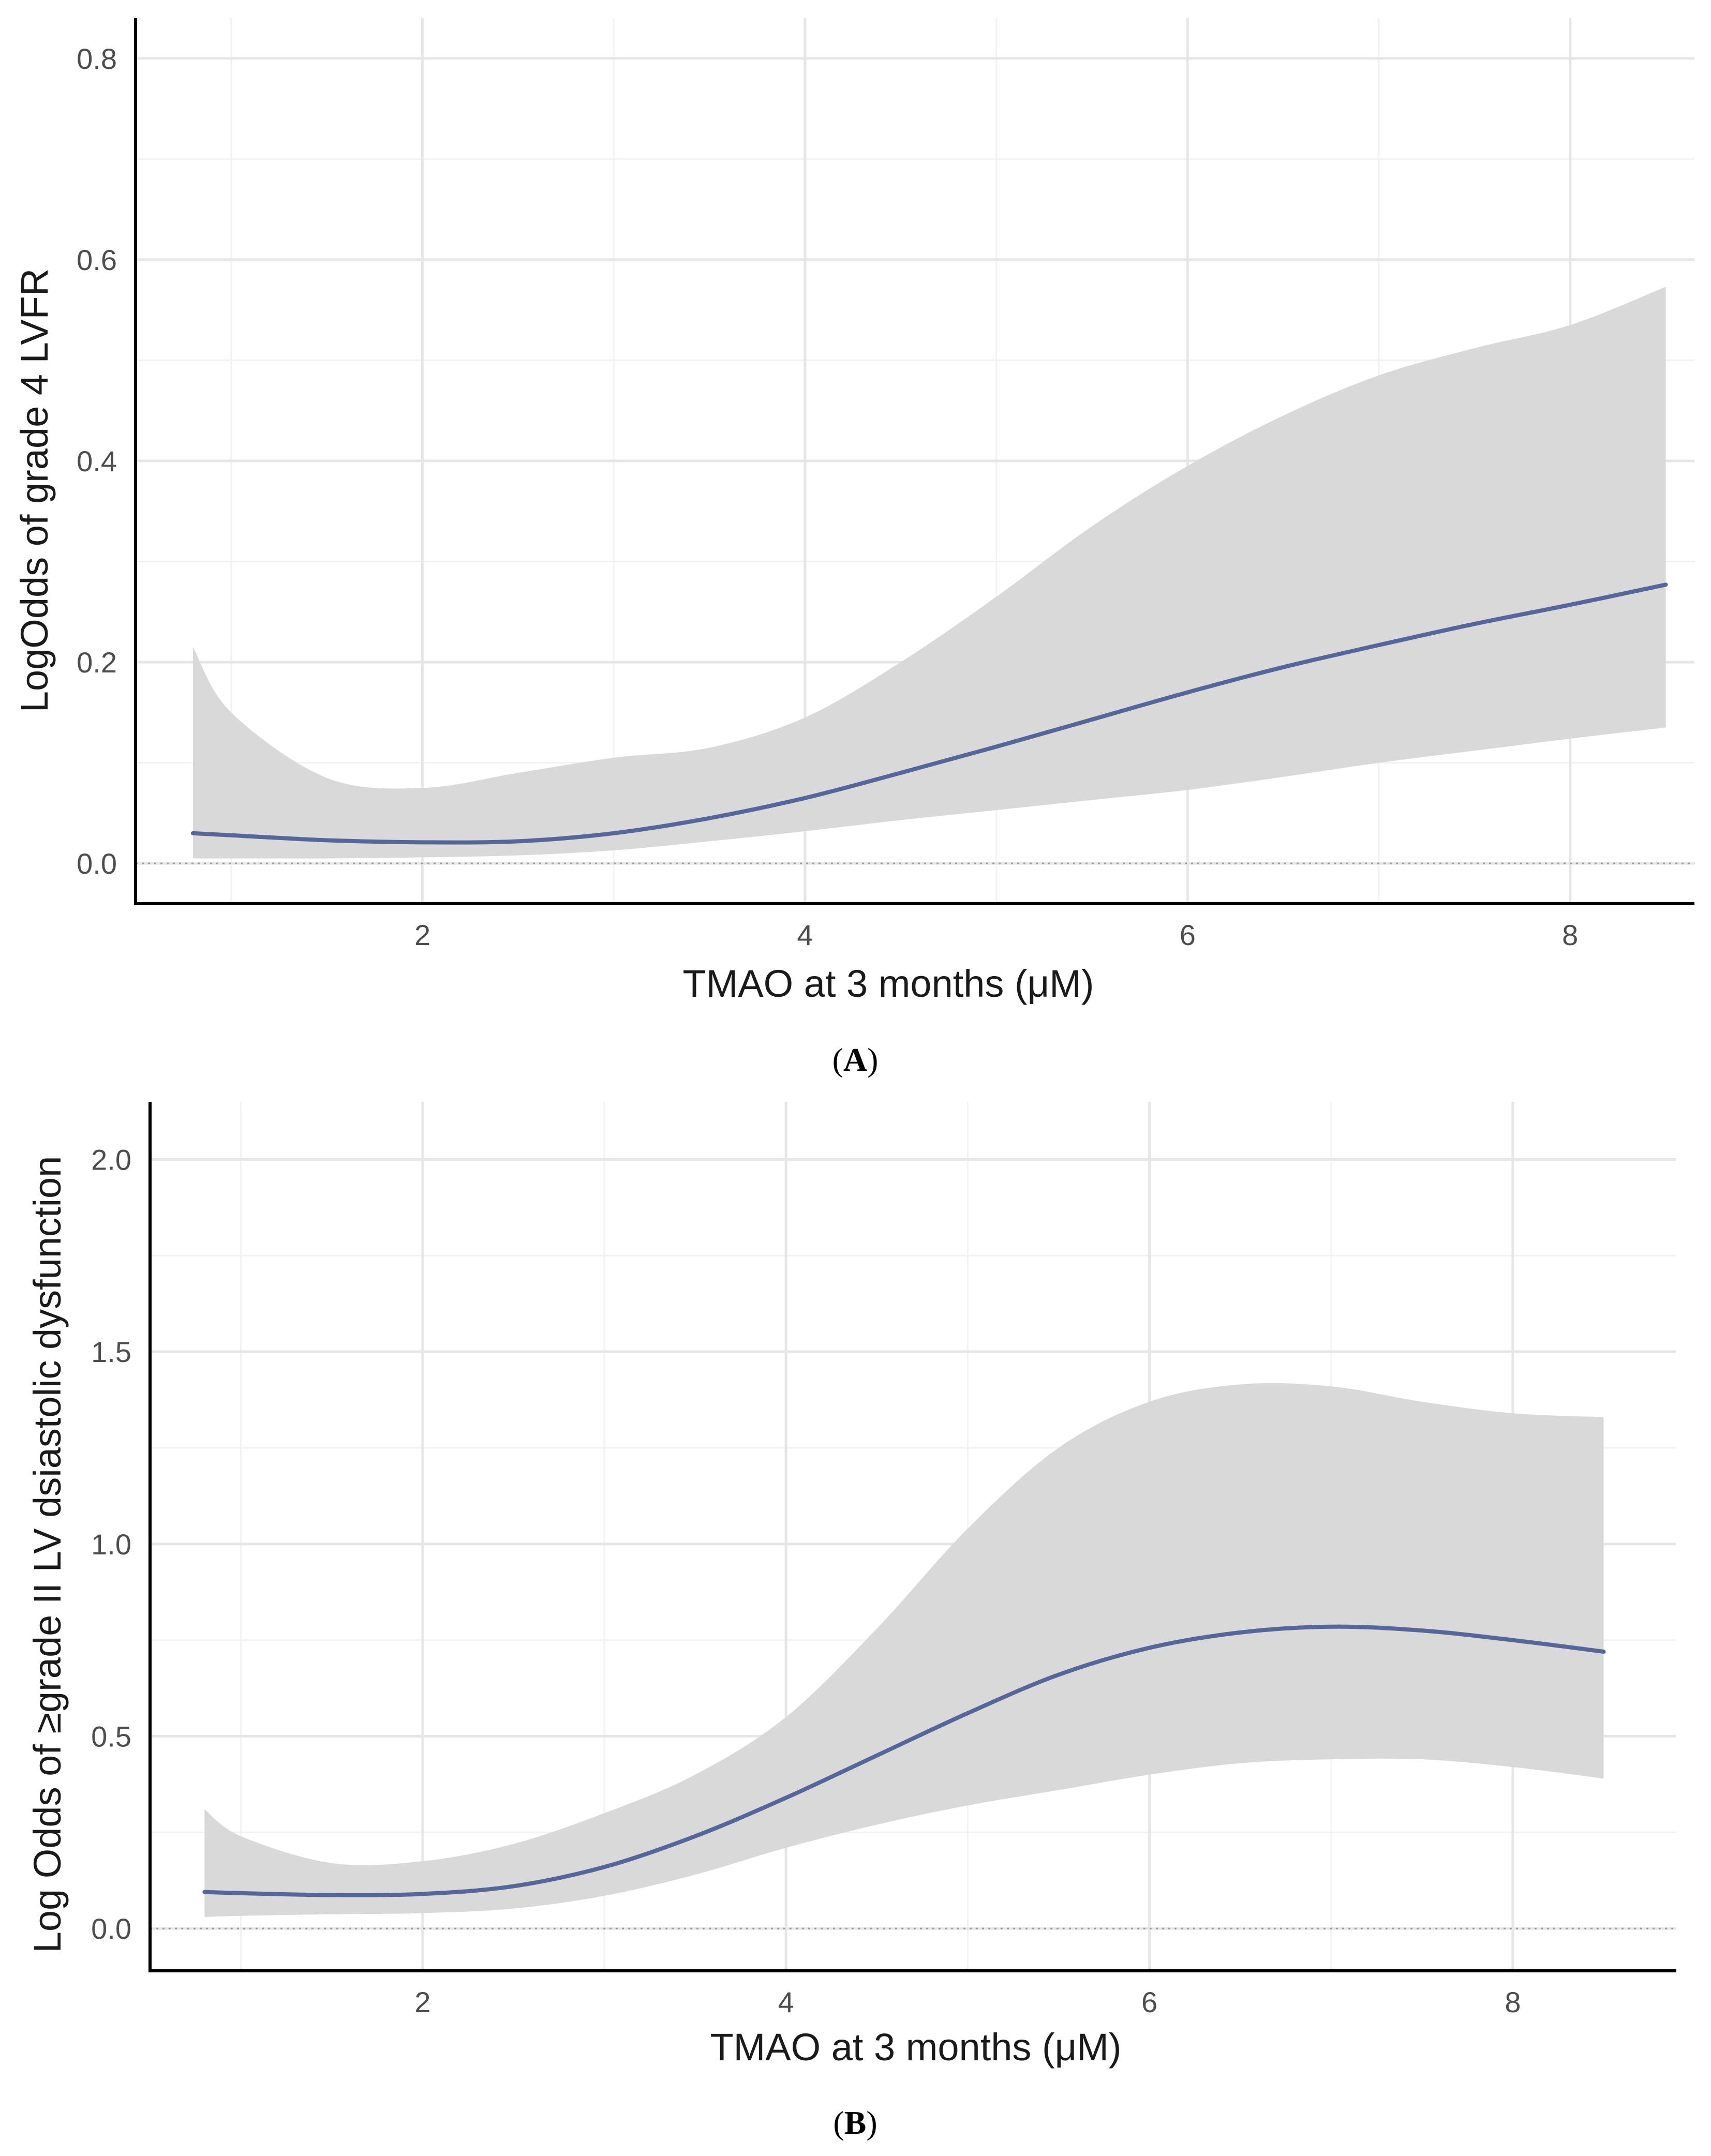 The height and width of the screenshot is (2156, 1711). I want to click on panel-a-label: (A), so click(855, 1059).